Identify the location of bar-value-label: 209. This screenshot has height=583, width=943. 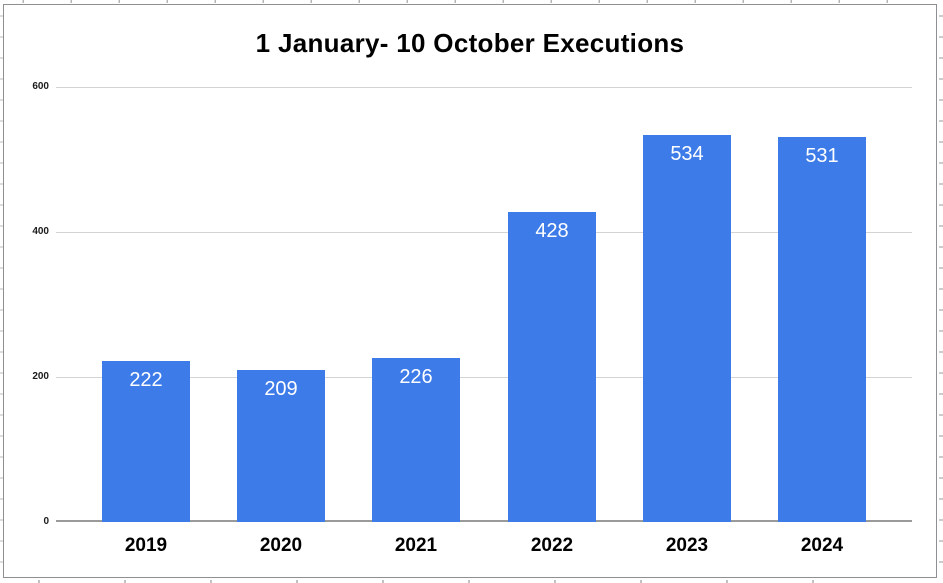
(281, 389).